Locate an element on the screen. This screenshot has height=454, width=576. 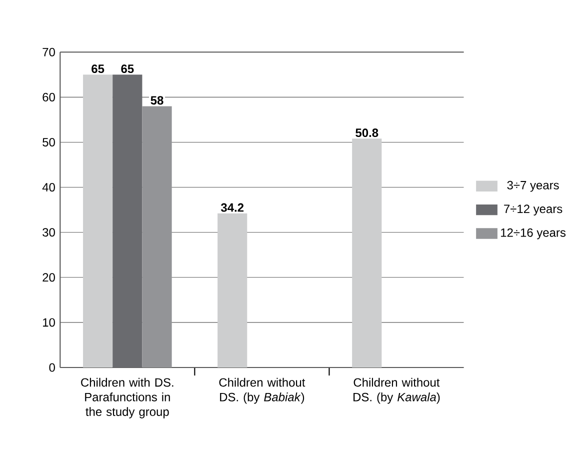
y-tick-label: 50 is located at coordinates (48, 142).